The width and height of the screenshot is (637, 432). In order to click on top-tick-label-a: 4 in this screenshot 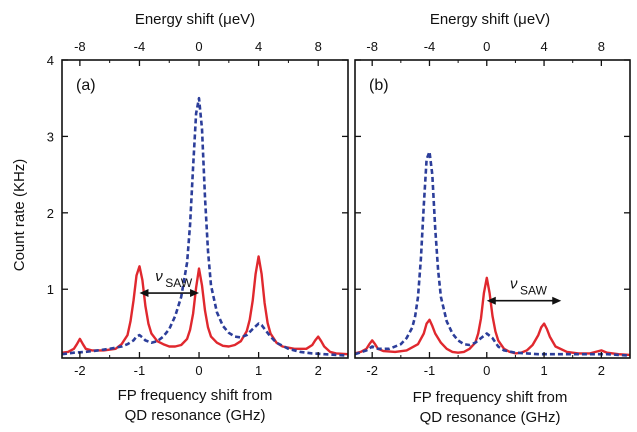, I will do `click(258, 46)`.